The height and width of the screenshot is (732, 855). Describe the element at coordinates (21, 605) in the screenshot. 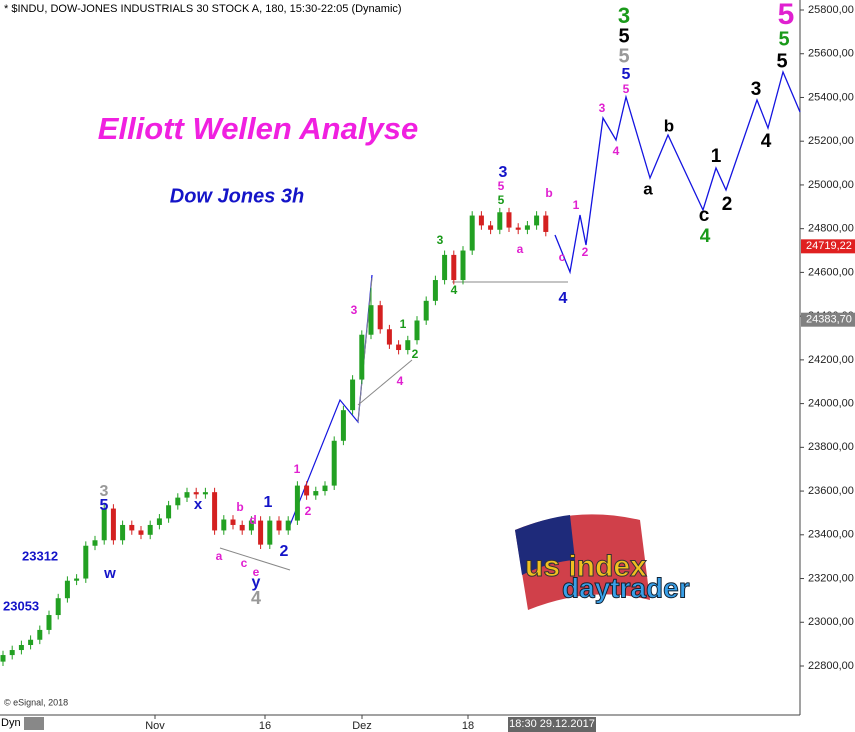

I see `price-note: 23053` at that location.